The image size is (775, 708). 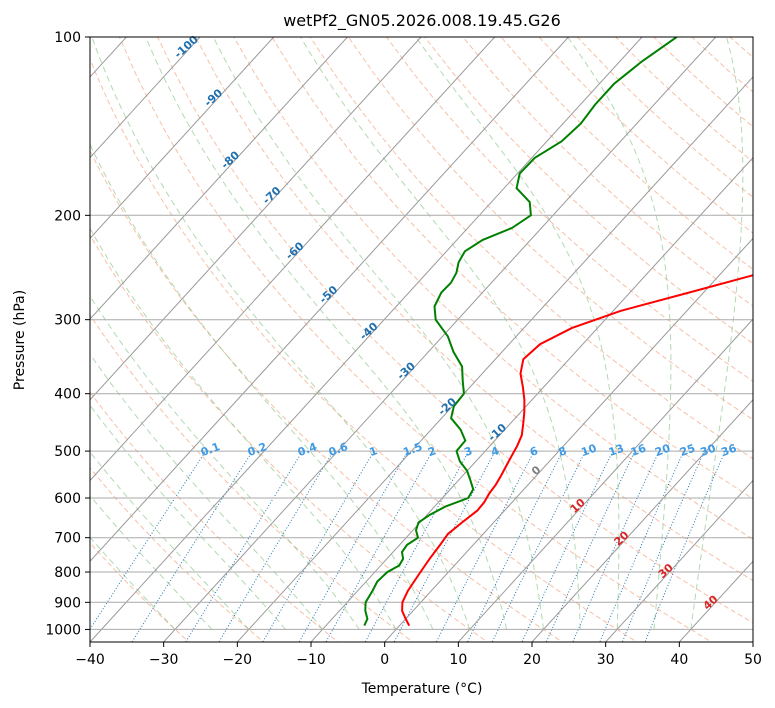 I want to click on x-tick-label: −20, so click(x=238, y=660).